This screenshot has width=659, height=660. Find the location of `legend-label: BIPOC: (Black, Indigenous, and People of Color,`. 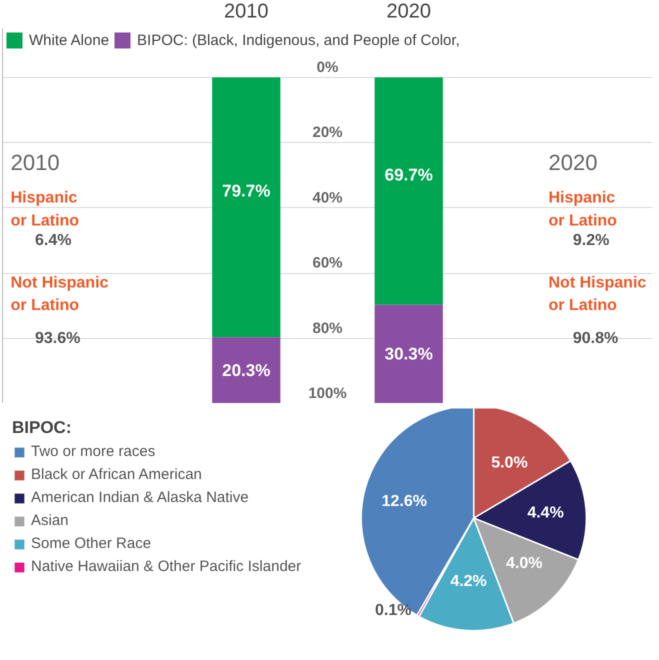

legend-label: BIPOC: (Black, Indigenous, and People of Color, is located at coordinates (298, 40).